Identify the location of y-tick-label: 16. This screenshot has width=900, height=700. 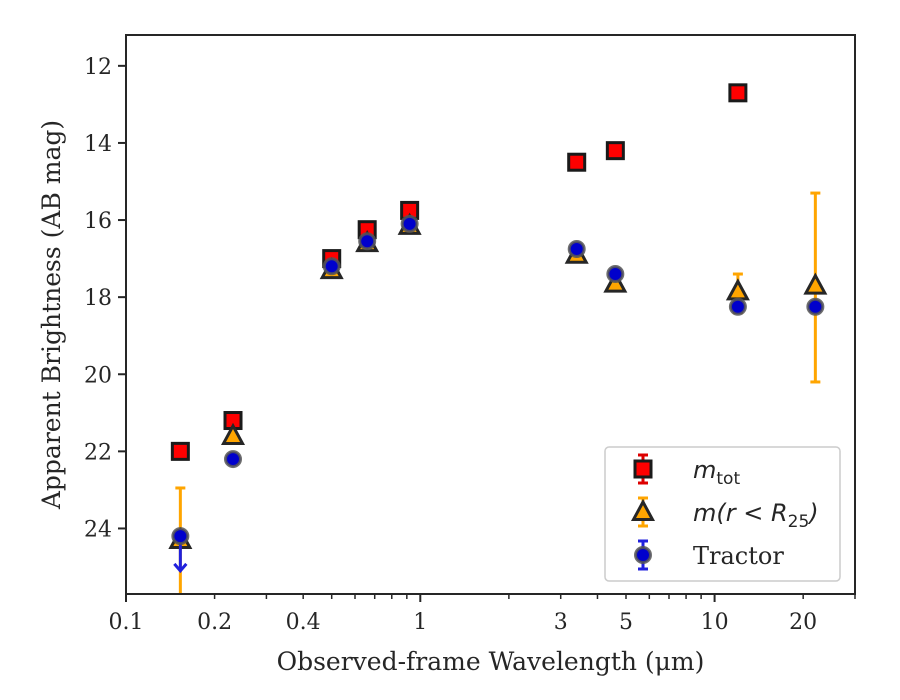
(98, 221).